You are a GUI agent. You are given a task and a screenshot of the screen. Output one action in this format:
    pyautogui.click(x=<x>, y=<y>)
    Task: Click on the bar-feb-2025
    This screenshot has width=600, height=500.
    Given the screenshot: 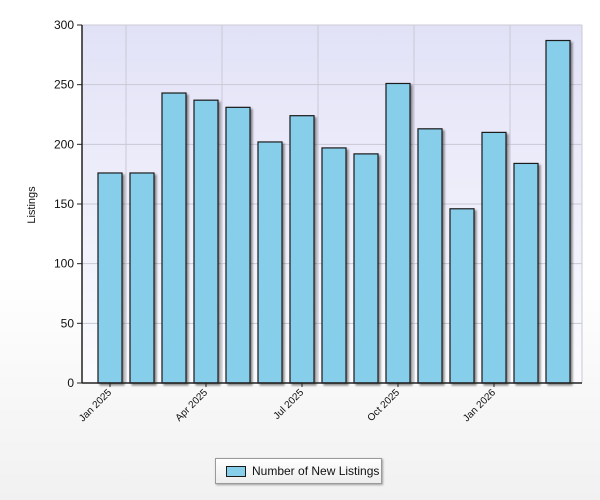 What is the action you would take?
    pyautogui.click(x=142, y=278)
    